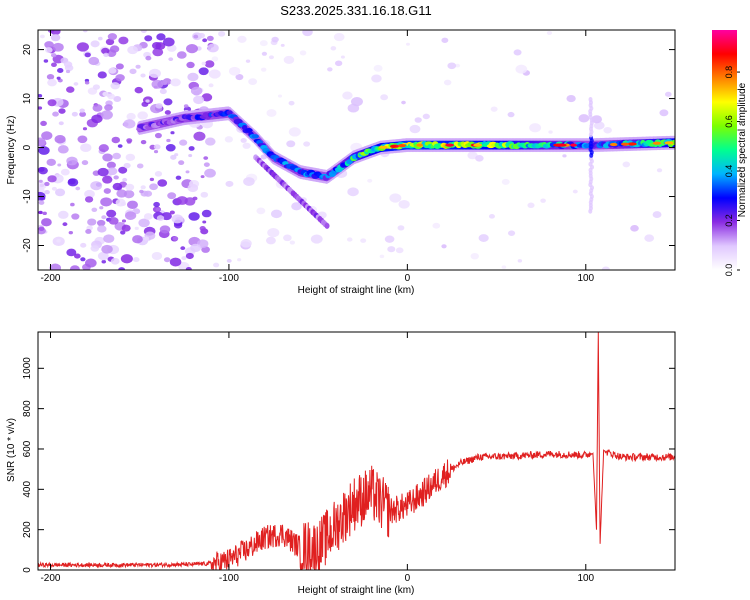  Describe the element at coordinates (249, 130) in the screenshot. I see `track-core` at that location.